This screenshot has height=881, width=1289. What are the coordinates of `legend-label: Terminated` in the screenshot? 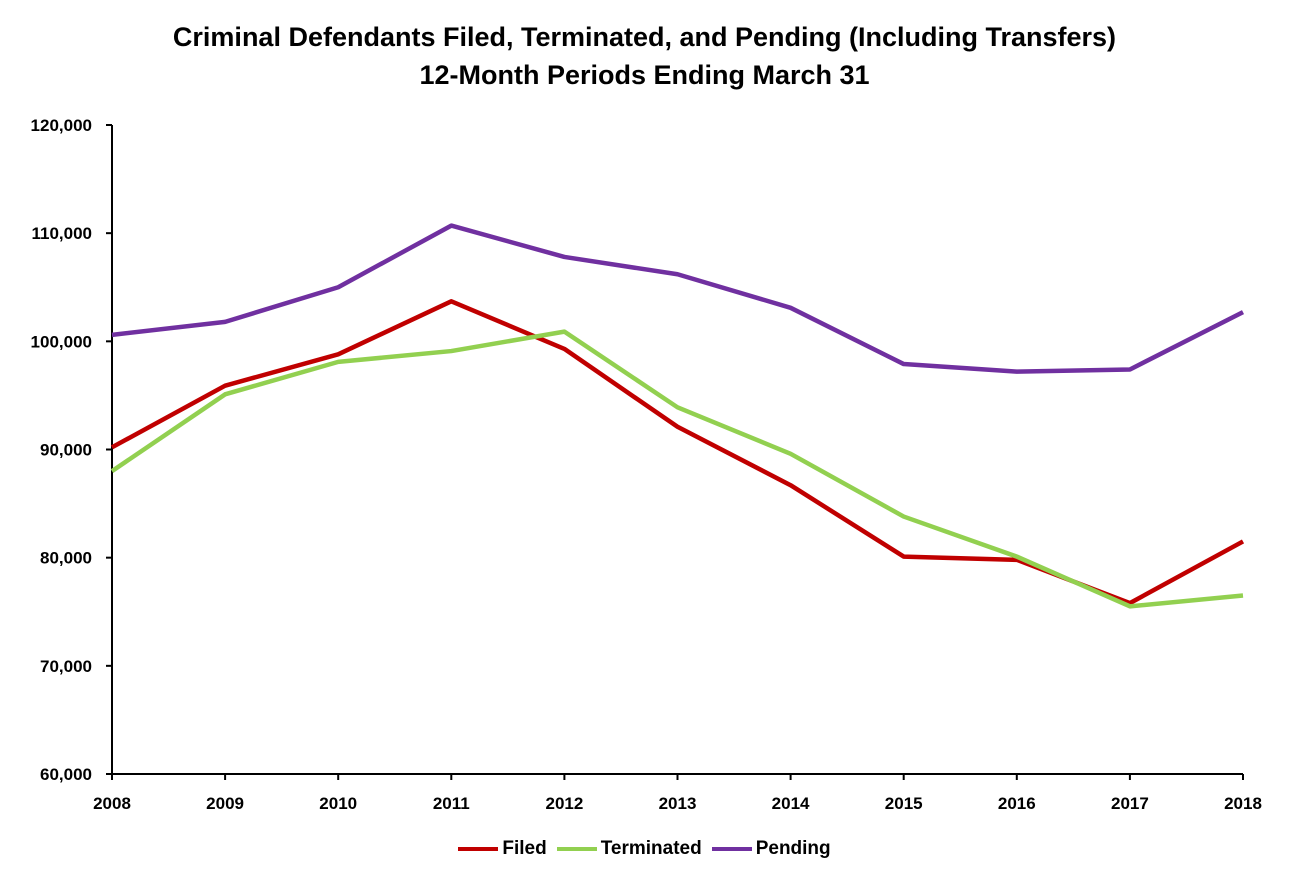 It's located at (651, 848).